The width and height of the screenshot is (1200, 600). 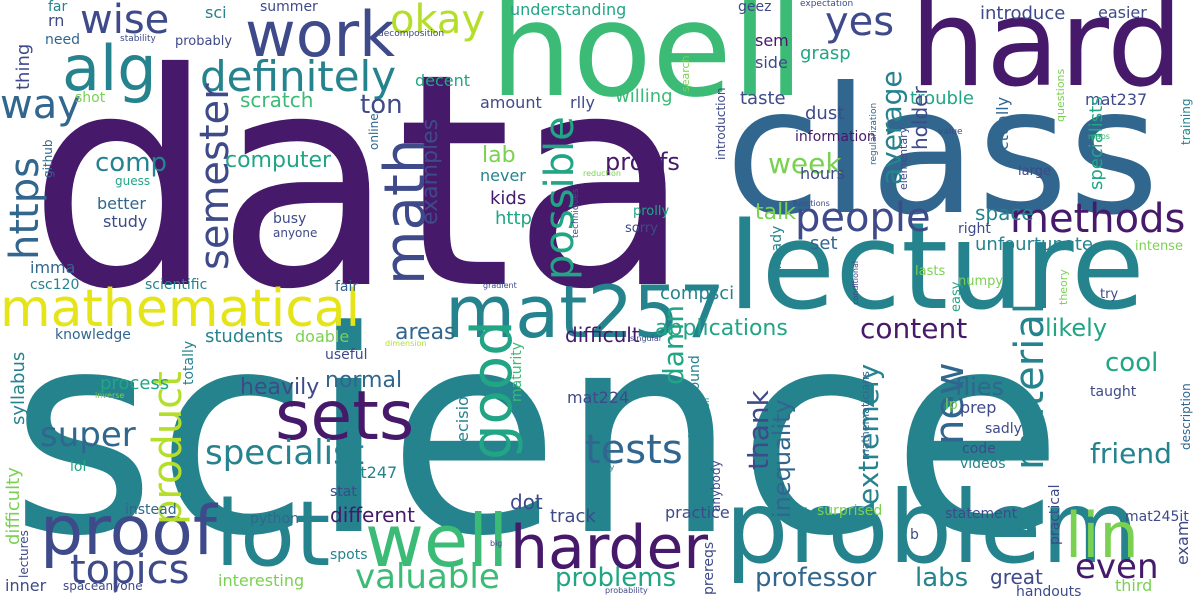 I want to click on word-sets: sets, so click(x=345, y=416).